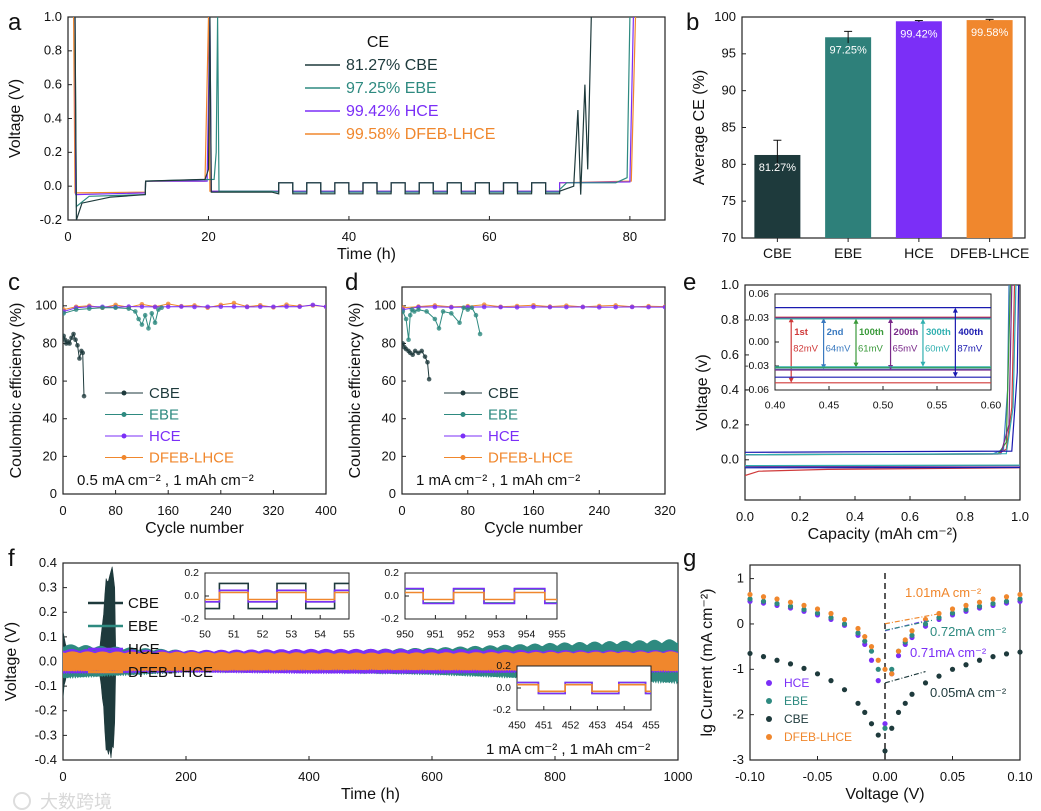 The image size is (1041, 811). Describe the element at coordinates (968, 692) in the screenshot. I see `exchange-current-label: 0.05mA cm⁻²` at that location.